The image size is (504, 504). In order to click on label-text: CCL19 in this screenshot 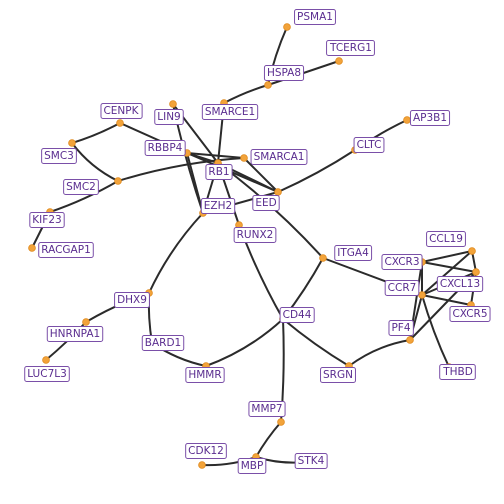, I will do `click(446, 239)`.